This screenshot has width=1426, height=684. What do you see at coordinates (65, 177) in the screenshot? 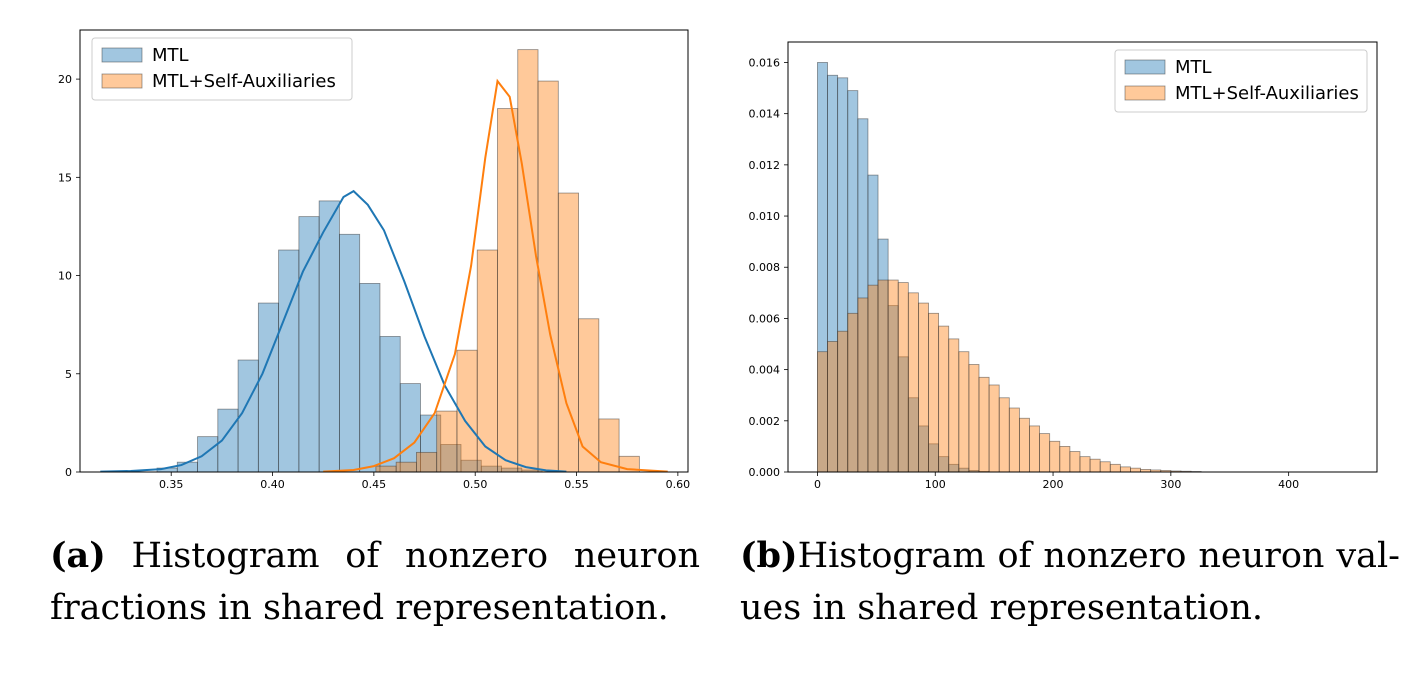
I see `y-tick-label: 15` at bounding box center [65, 177].